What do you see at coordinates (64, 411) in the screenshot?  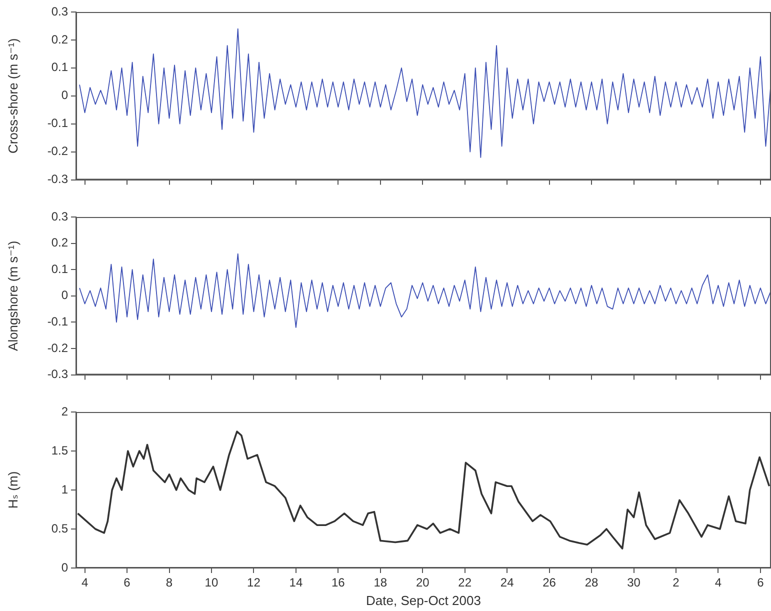 I see `y-tick-label: 2` at bounding box center [64, 411].